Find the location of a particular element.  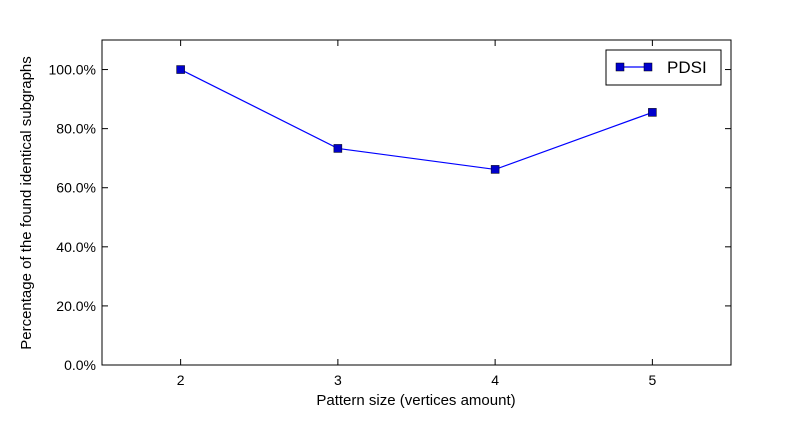

series-line is located at coordinates (416, 120).